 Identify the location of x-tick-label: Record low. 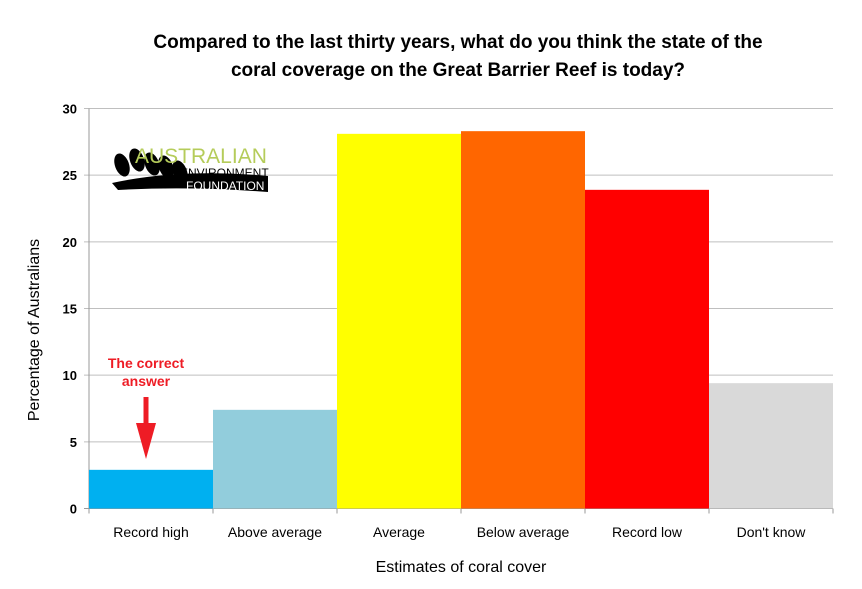
(647, 532).